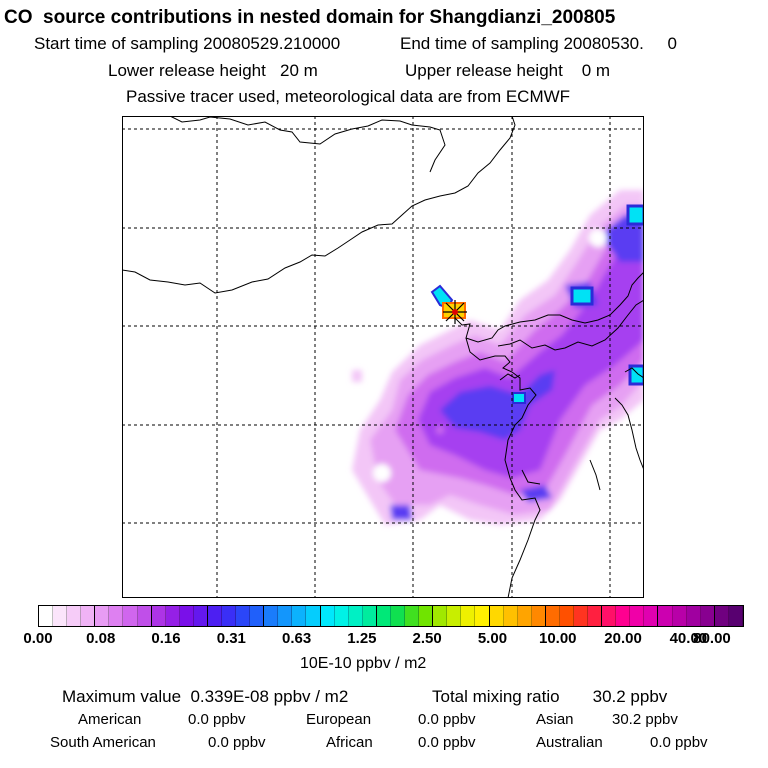 Image resolution: width=768 pixels, height=768 pixels. I want to click on colorbar-tick-label: 0.63, so click(296, 638).